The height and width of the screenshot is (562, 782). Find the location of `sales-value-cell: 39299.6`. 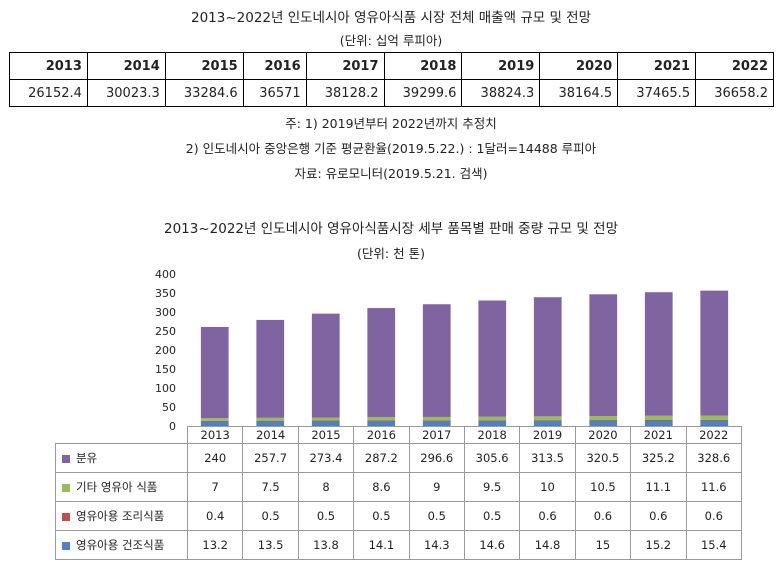

sales-value-cell: 39299.6 is located at coordinates (423, 93).